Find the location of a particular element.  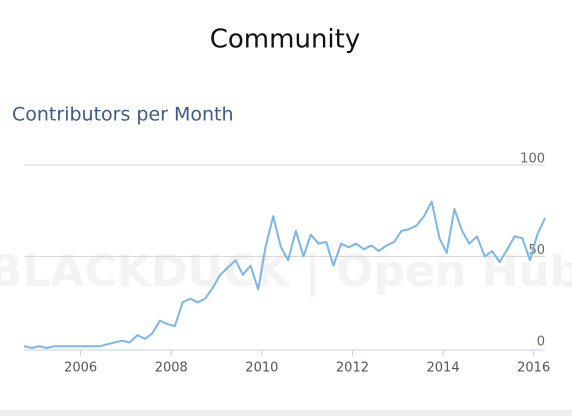

x-tick-label: 2006 is located at coordinates (80, 368).